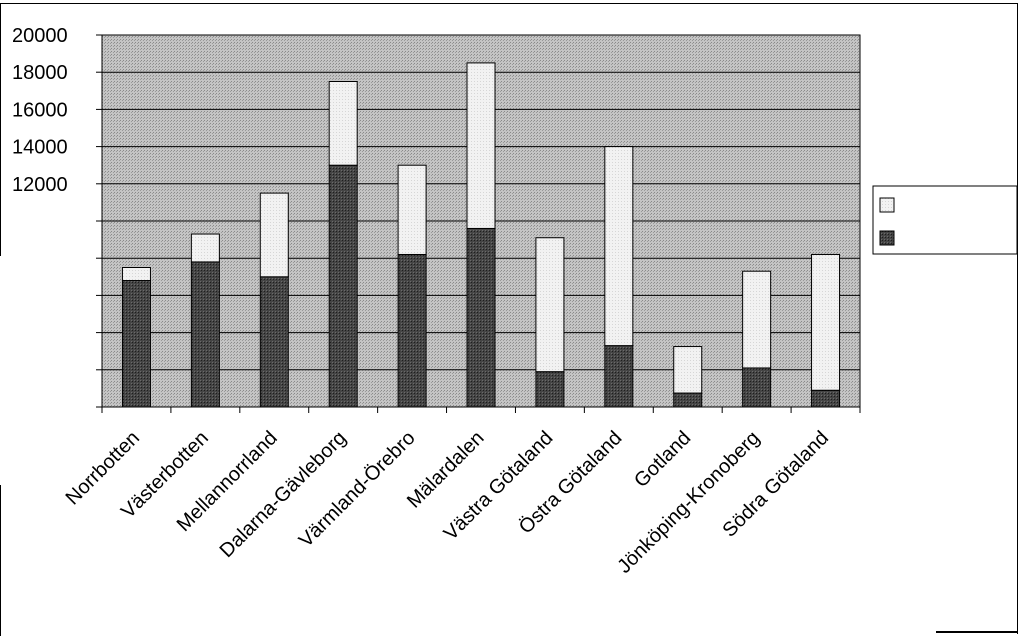 Image resolution: width=1024 pixels, height=641 pixels. Describe the element at coordinates (357, 489) in the screenshot. I see `x-tick-label: Värmland-Örebro` at that location.